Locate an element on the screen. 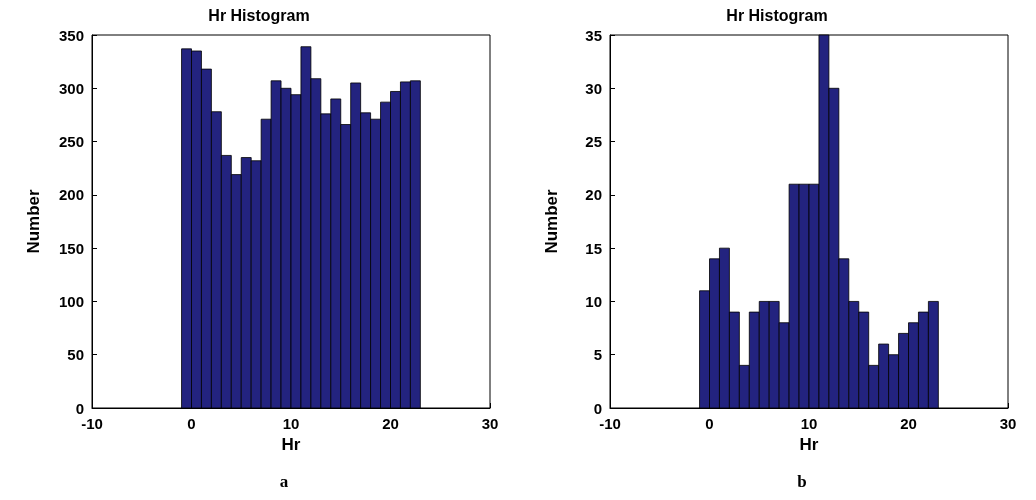 This screenshot has width=1036, height=500. text: a is located at coordinates (284, 482).